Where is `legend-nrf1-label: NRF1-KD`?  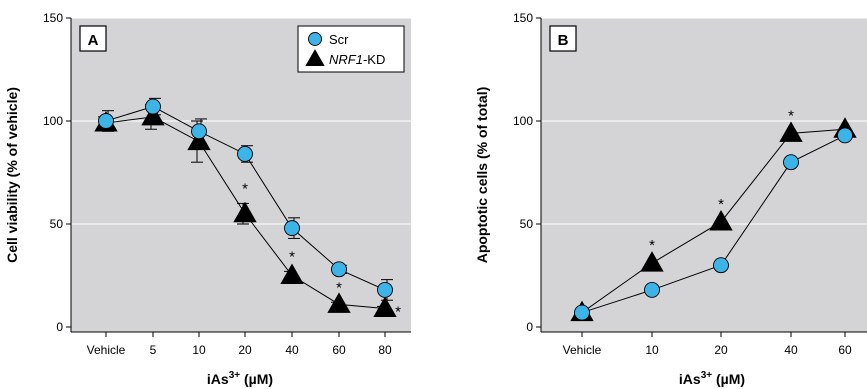
legend-nrf1-label: NRF1-KD is located at coordinates (357, 59).